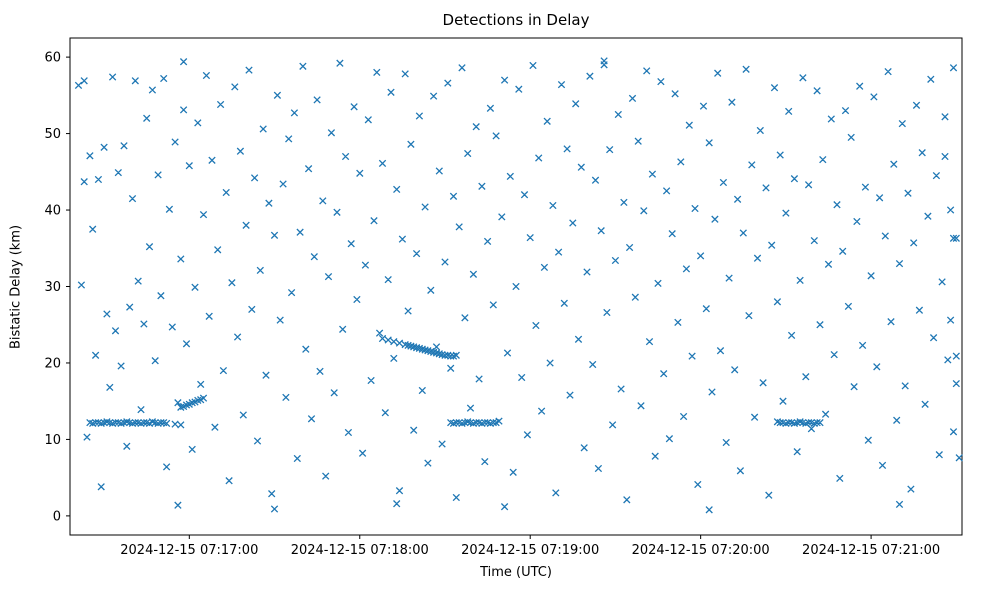  What do you see at coordinates (16, 287) in the screenshot?
I see `y-axis-label: Bistatic Delay (km)` at bounding box center [16, 287].